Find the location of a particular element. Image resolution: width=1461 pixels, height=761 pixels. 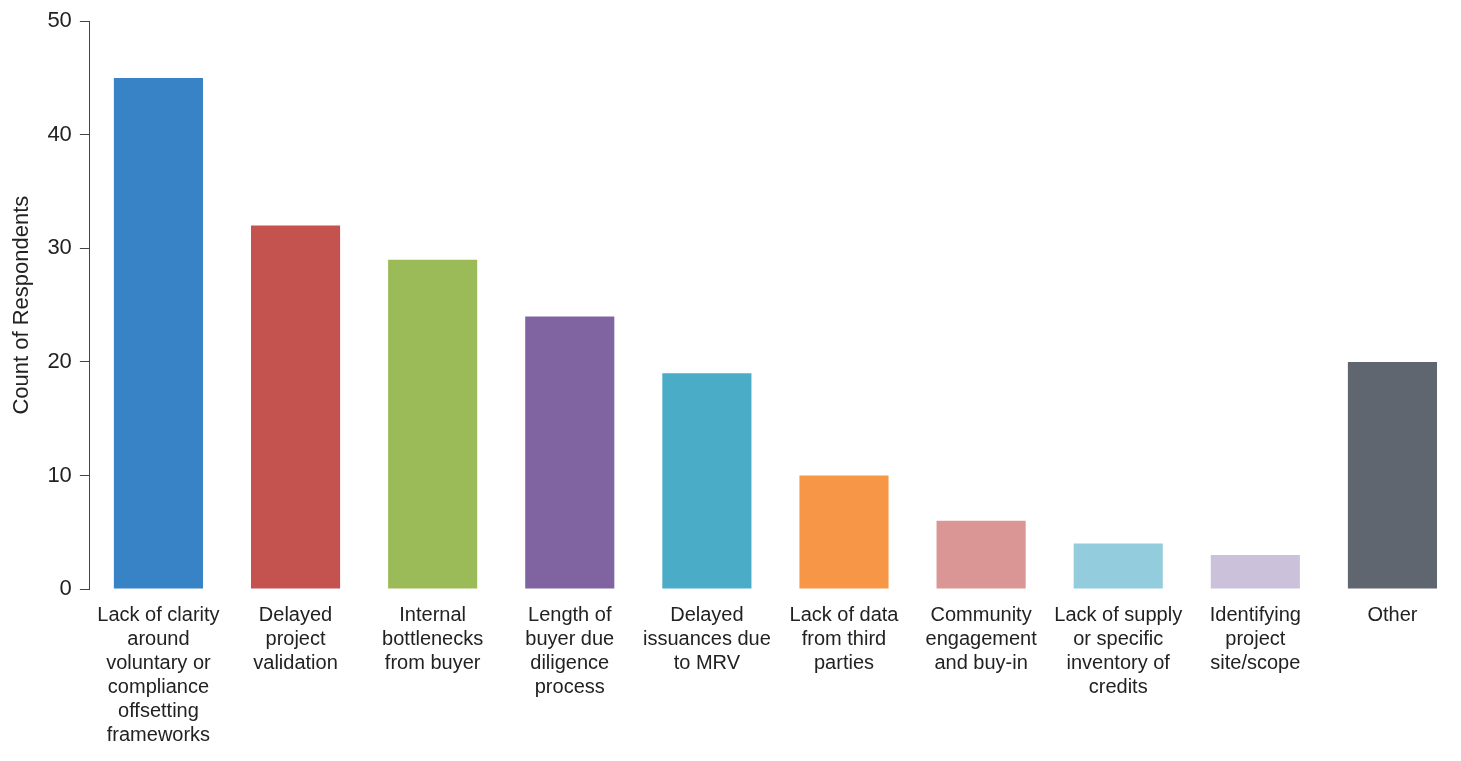

x-tick-label: Other is located at coordinates (1392, 613).